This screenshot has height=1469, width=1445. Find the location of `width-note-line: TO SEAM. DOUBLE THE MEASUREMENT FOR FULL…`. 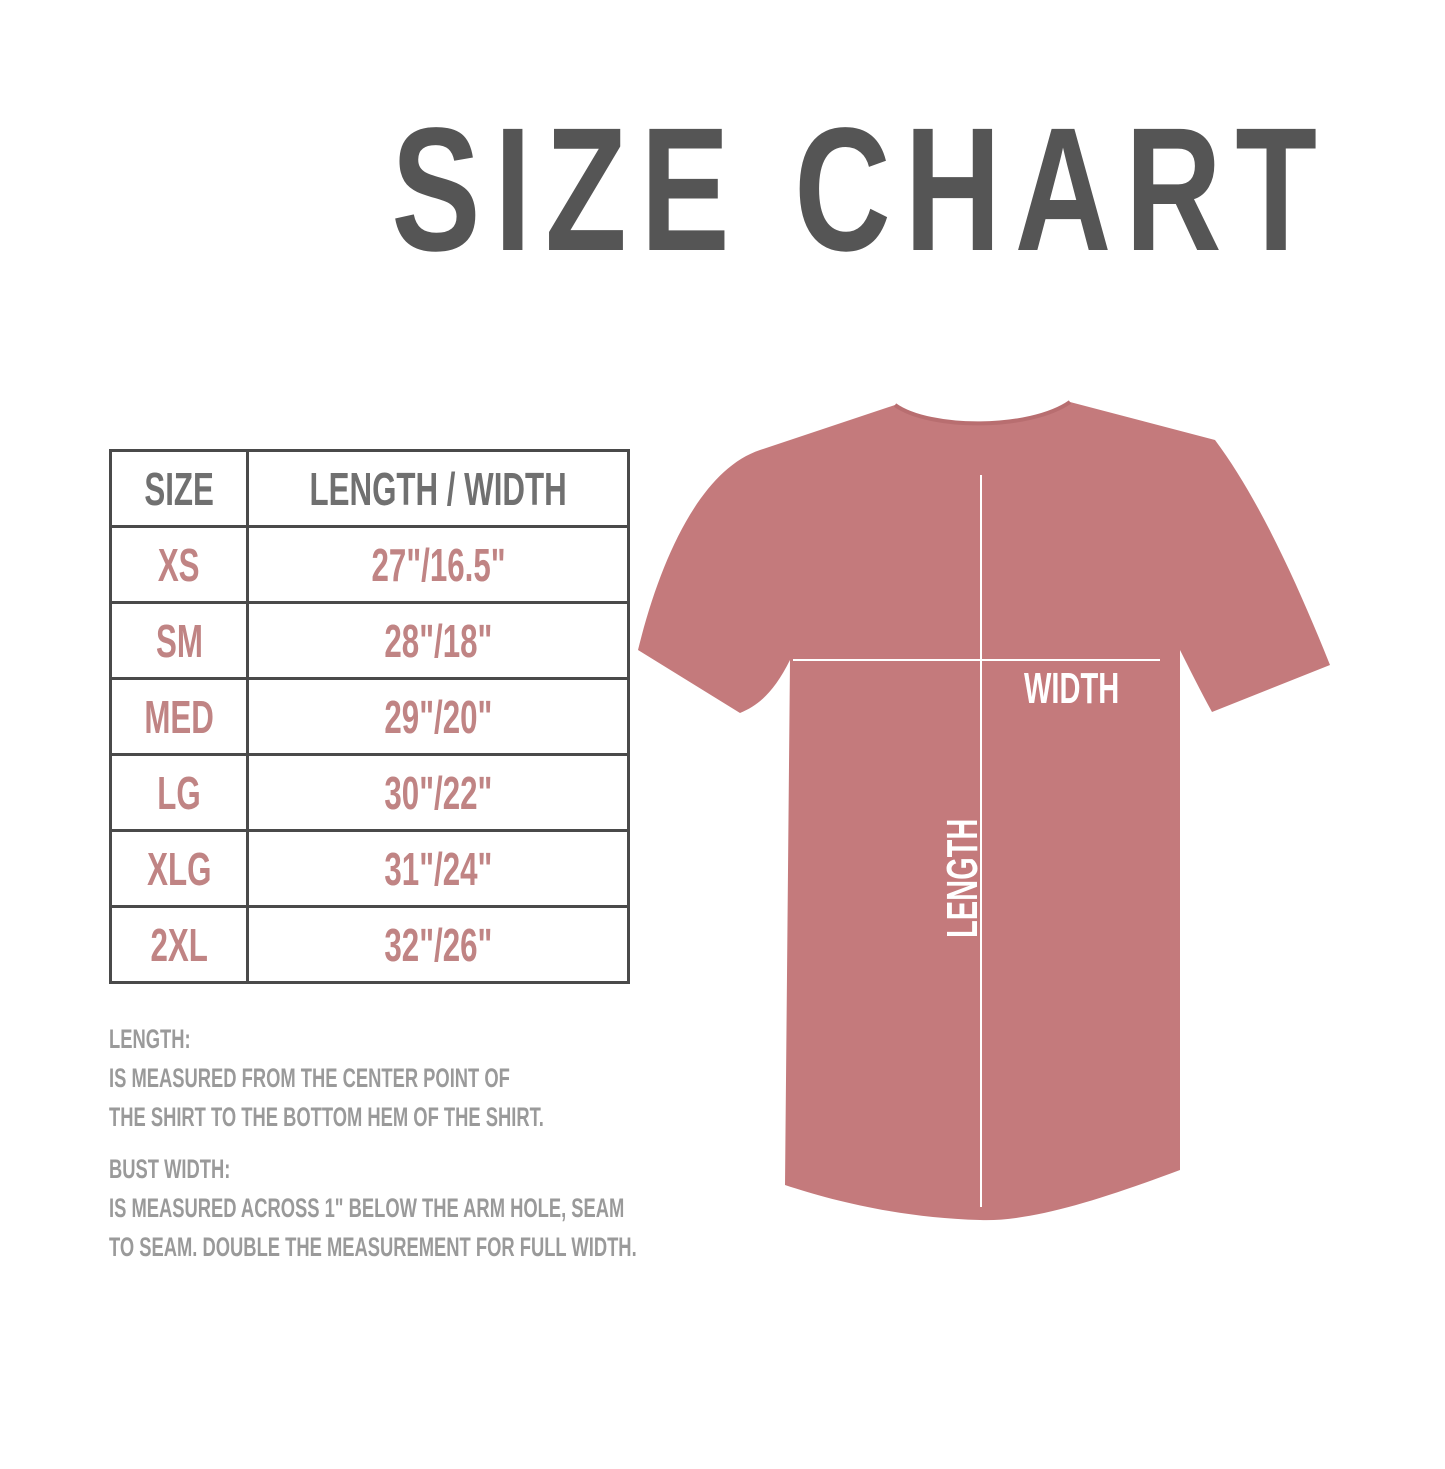

width-note-line: TO SEAM. DOUBLE THE MEASUREMENT FOR FULL… is located at coordinates (373, 1247).